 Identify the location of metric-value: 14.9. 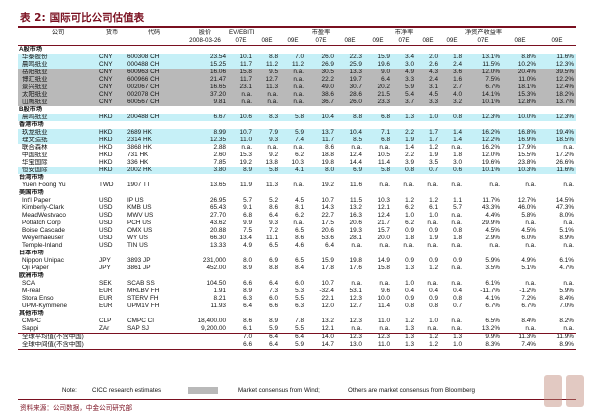
(383, 260).